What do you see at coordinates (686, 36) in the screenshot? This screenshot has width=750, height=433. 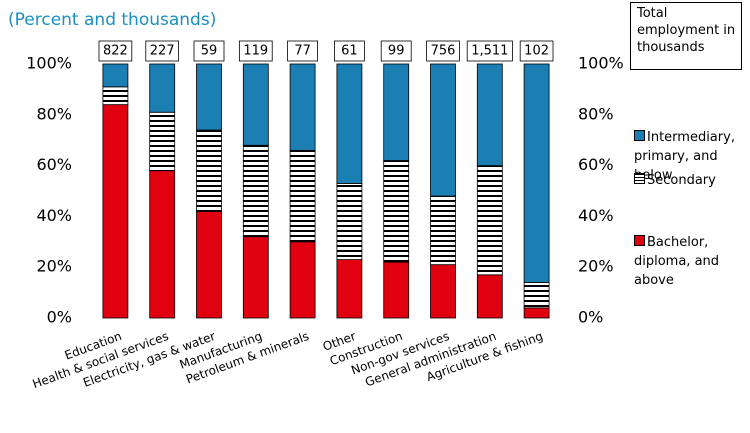 I see `totals-legend: Total employment in thousands` at bounding box center [686, 36].